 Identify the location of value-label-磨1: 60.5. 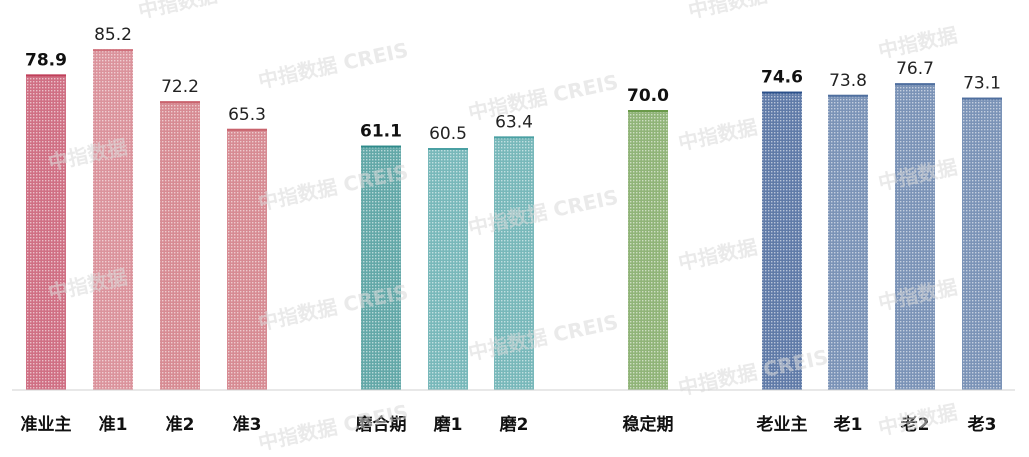
(448, 134).